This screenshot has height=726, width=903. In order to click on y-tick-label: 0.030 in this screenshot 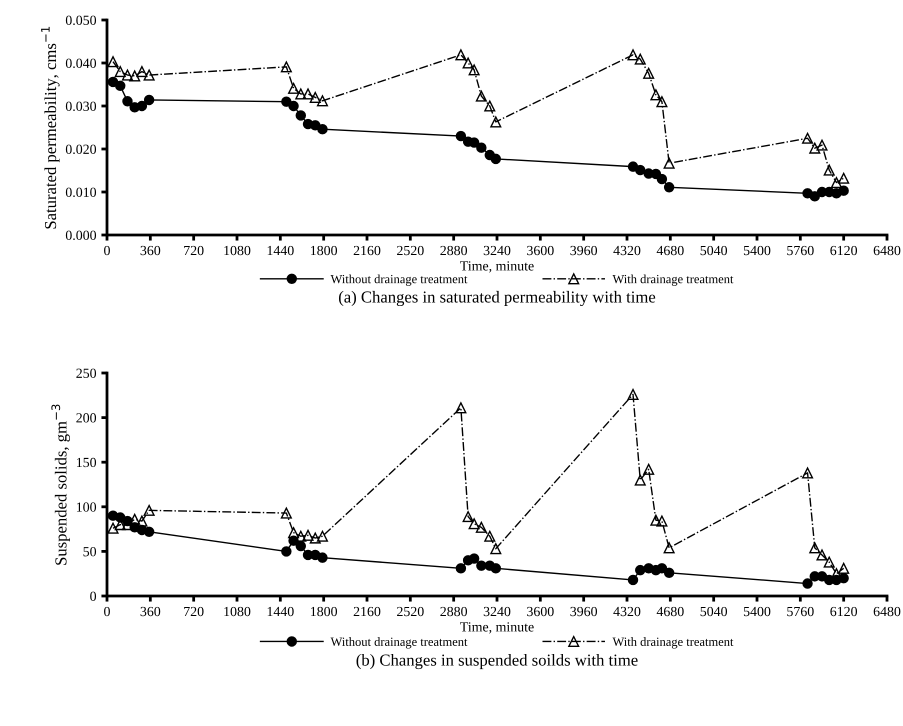, I will do `click(81, 107)`.